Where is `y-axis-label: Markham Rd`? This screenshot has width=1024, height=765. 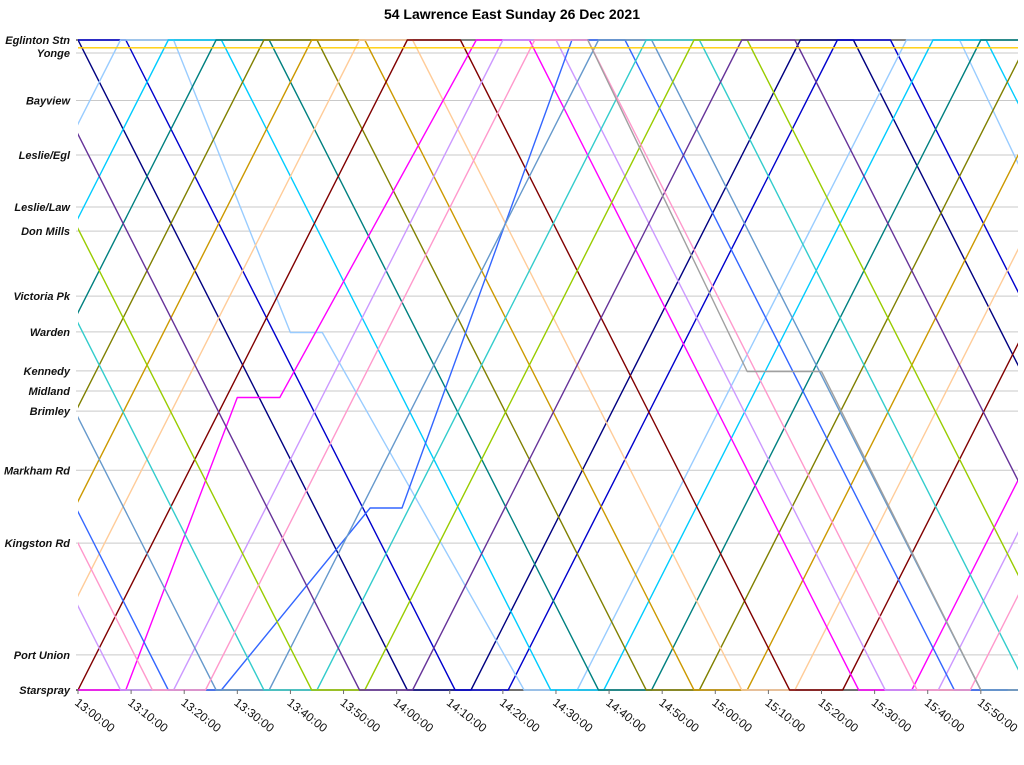
y-axis-label: Markham Rd is located at coordinates (37, 471).